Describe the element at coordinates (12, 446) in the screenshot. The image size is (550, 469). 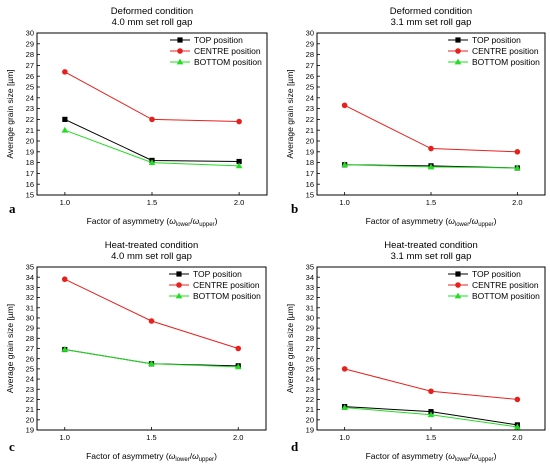
I see `panel-label: c` at that location.